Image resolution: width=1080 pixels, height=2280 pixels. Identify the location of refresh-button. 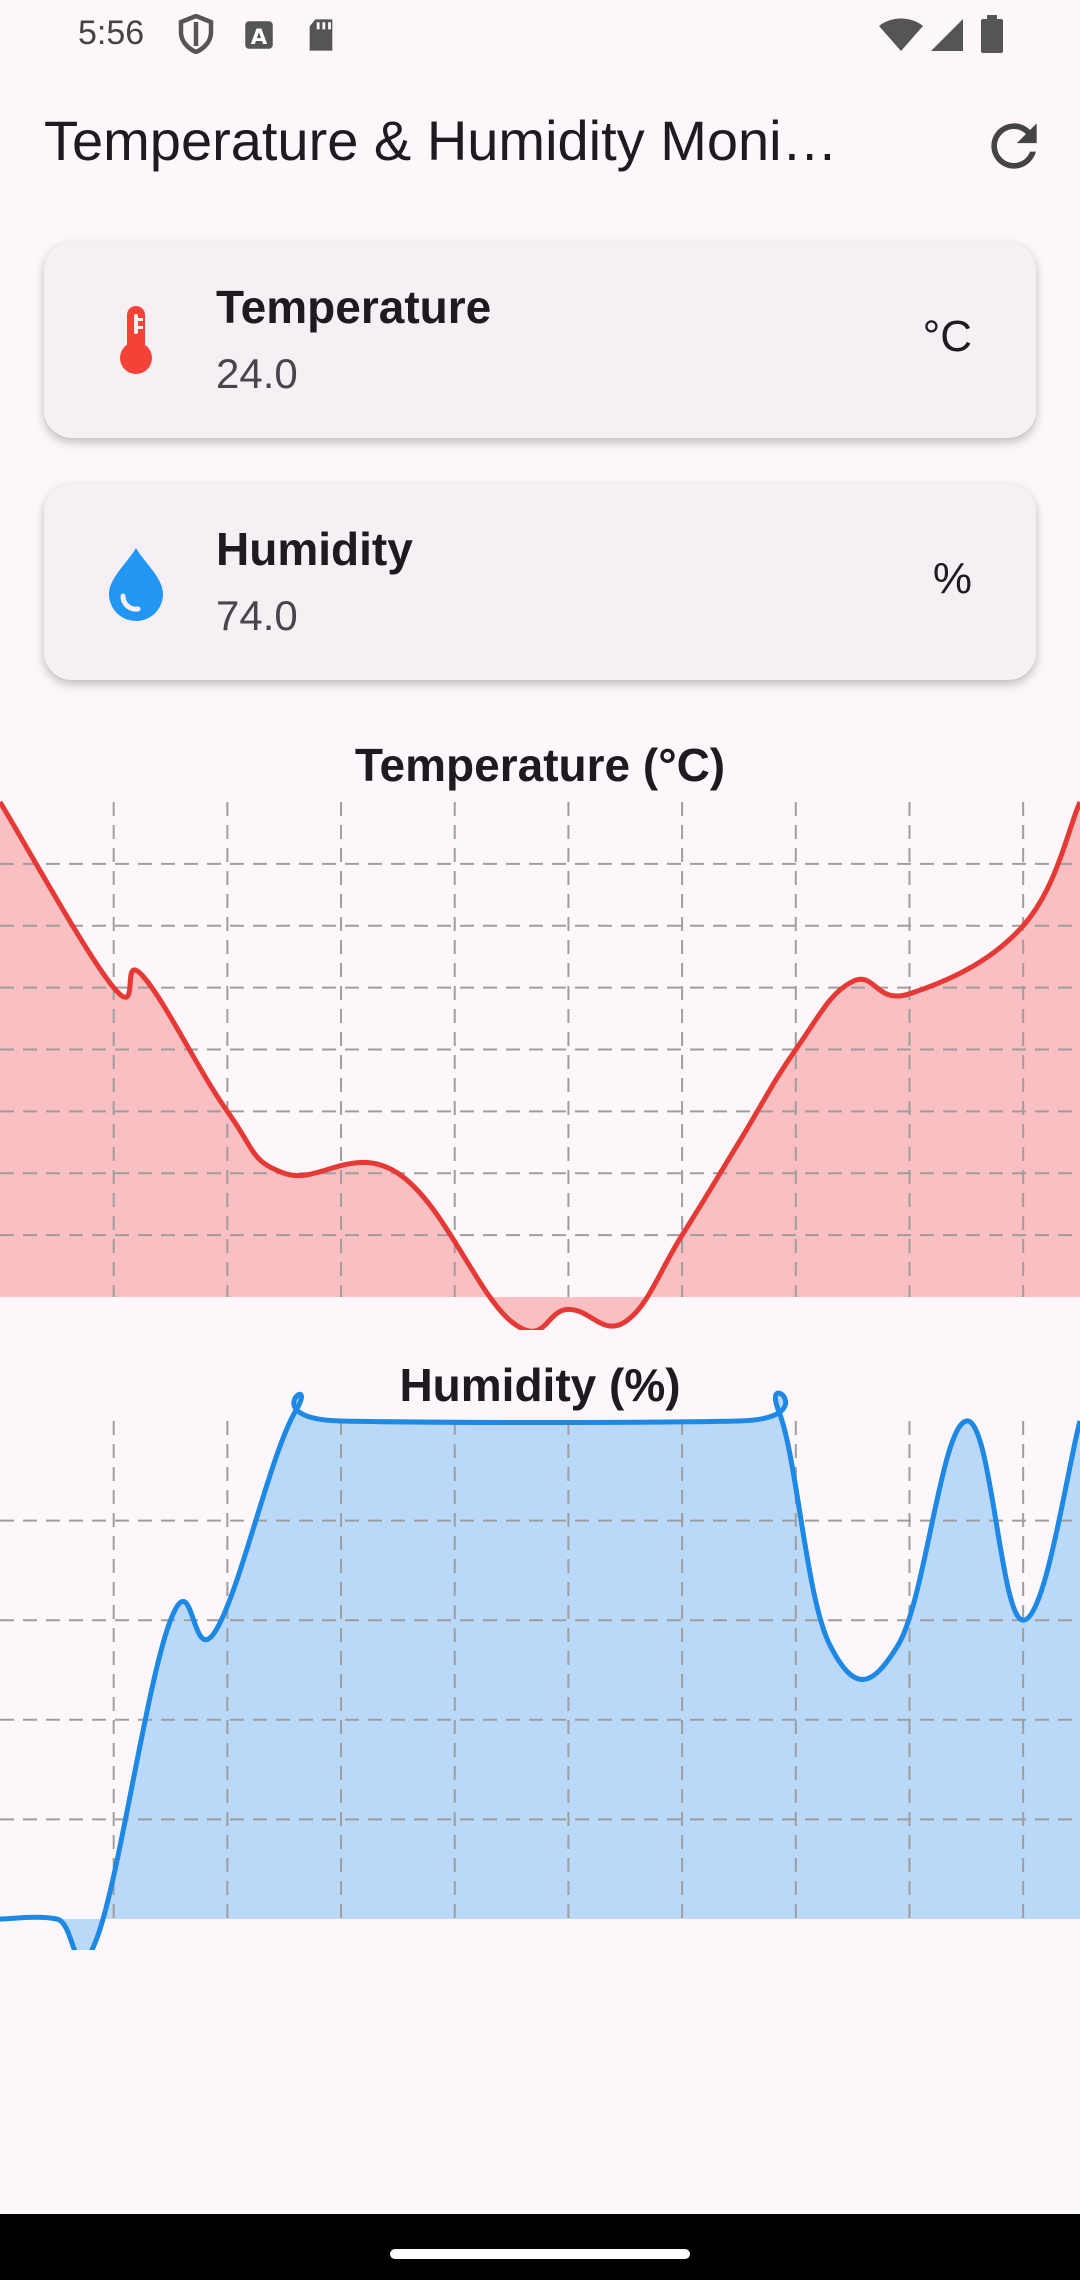
(1014, 146).